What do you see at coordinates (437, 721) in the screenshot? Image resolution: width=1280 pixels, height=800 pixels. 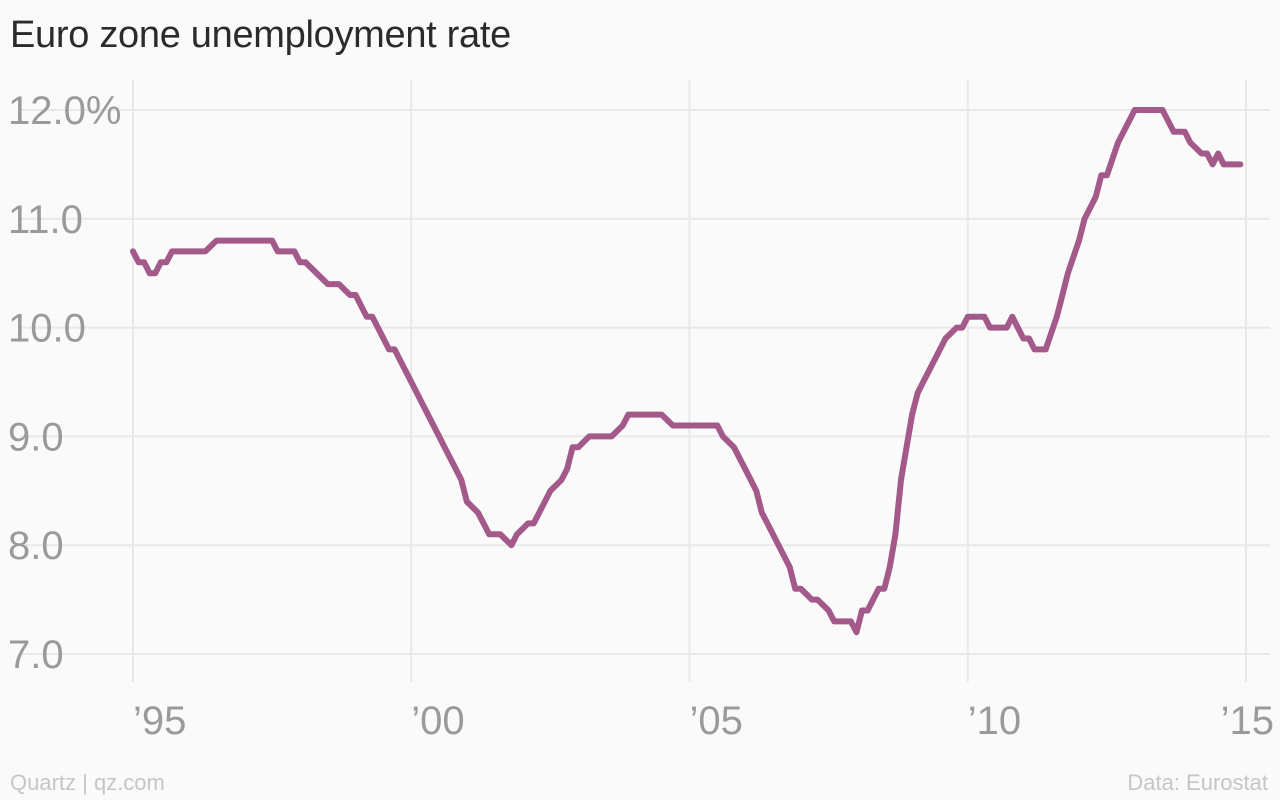 I see `x-tick-label: ’00` at bounding box center [437, 721].